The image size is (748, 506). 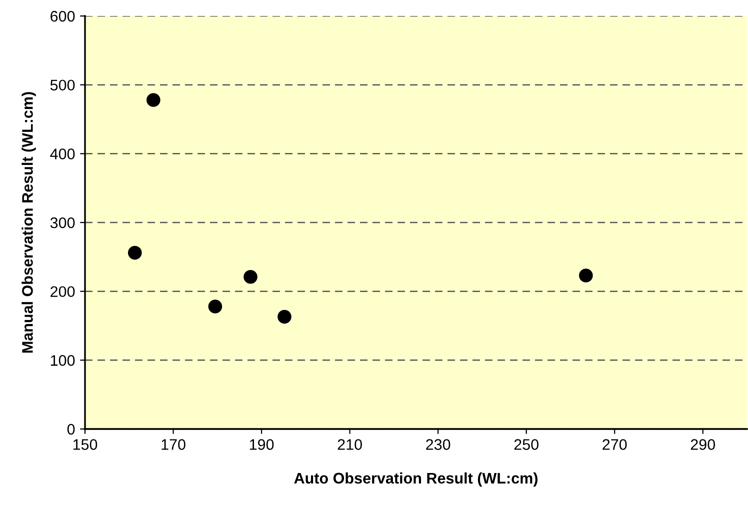 What do you see at coordinates (62, 360) in the screenshot?
I see `y-tick-label: 100` at bounding box center [62, 360].